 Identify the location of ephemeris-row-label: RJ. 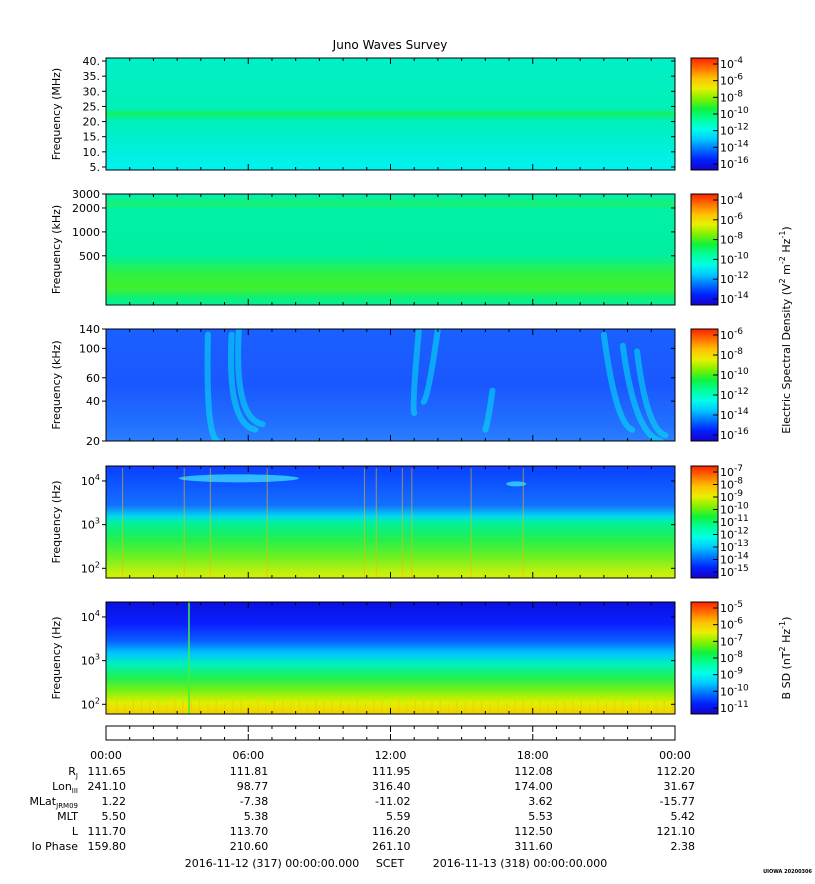
(73, 772).